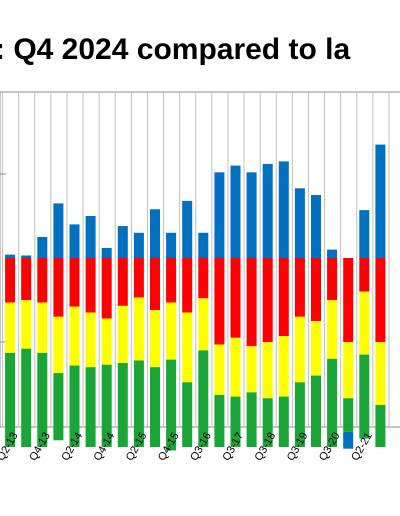  I want to click on x-tick-label: 2, so click(1, 436).